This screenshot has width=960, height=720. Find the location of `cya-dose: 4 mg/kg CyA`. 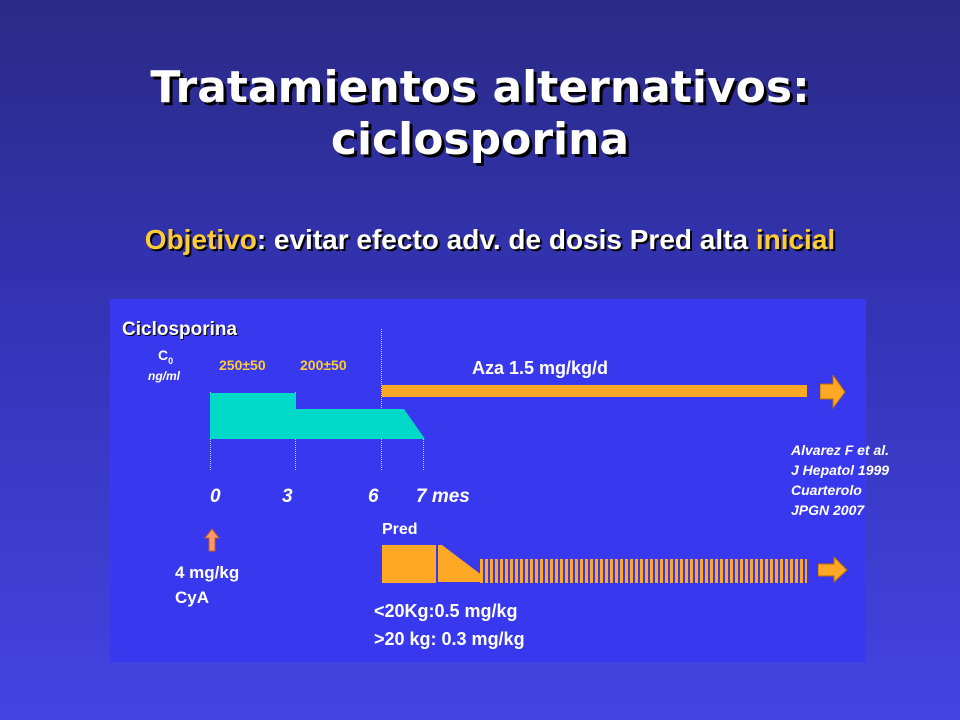

cya-dose: 4 mg/kg CyA is located at coordinates (207, 585).